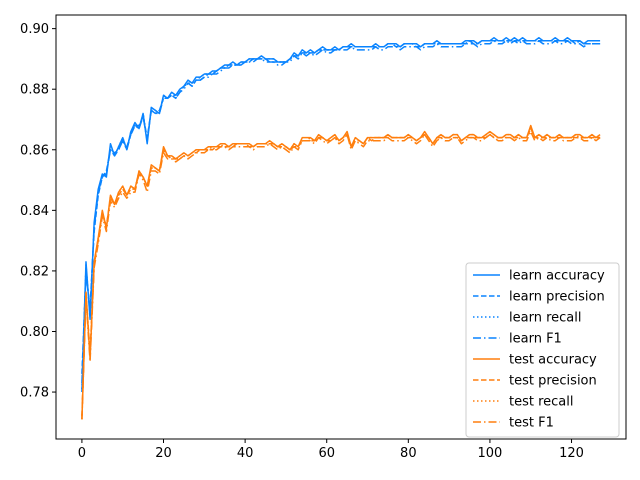 The height and width of the screenshot is (480, 640). I want to click on legend-label: test accuracy, so click(553, 360).